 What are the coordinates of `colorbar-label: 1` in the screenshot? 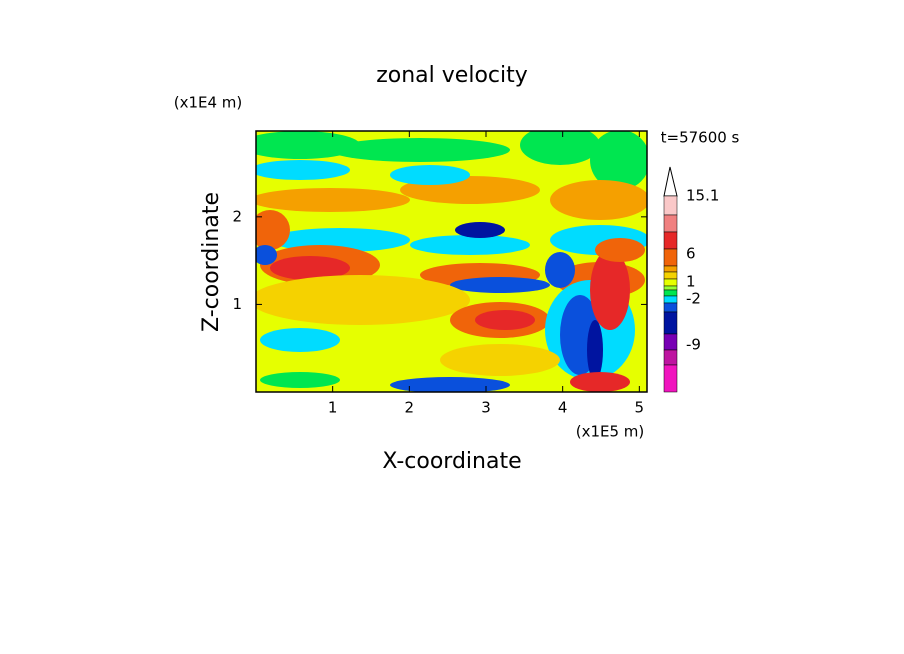 It's located at (691, 282).